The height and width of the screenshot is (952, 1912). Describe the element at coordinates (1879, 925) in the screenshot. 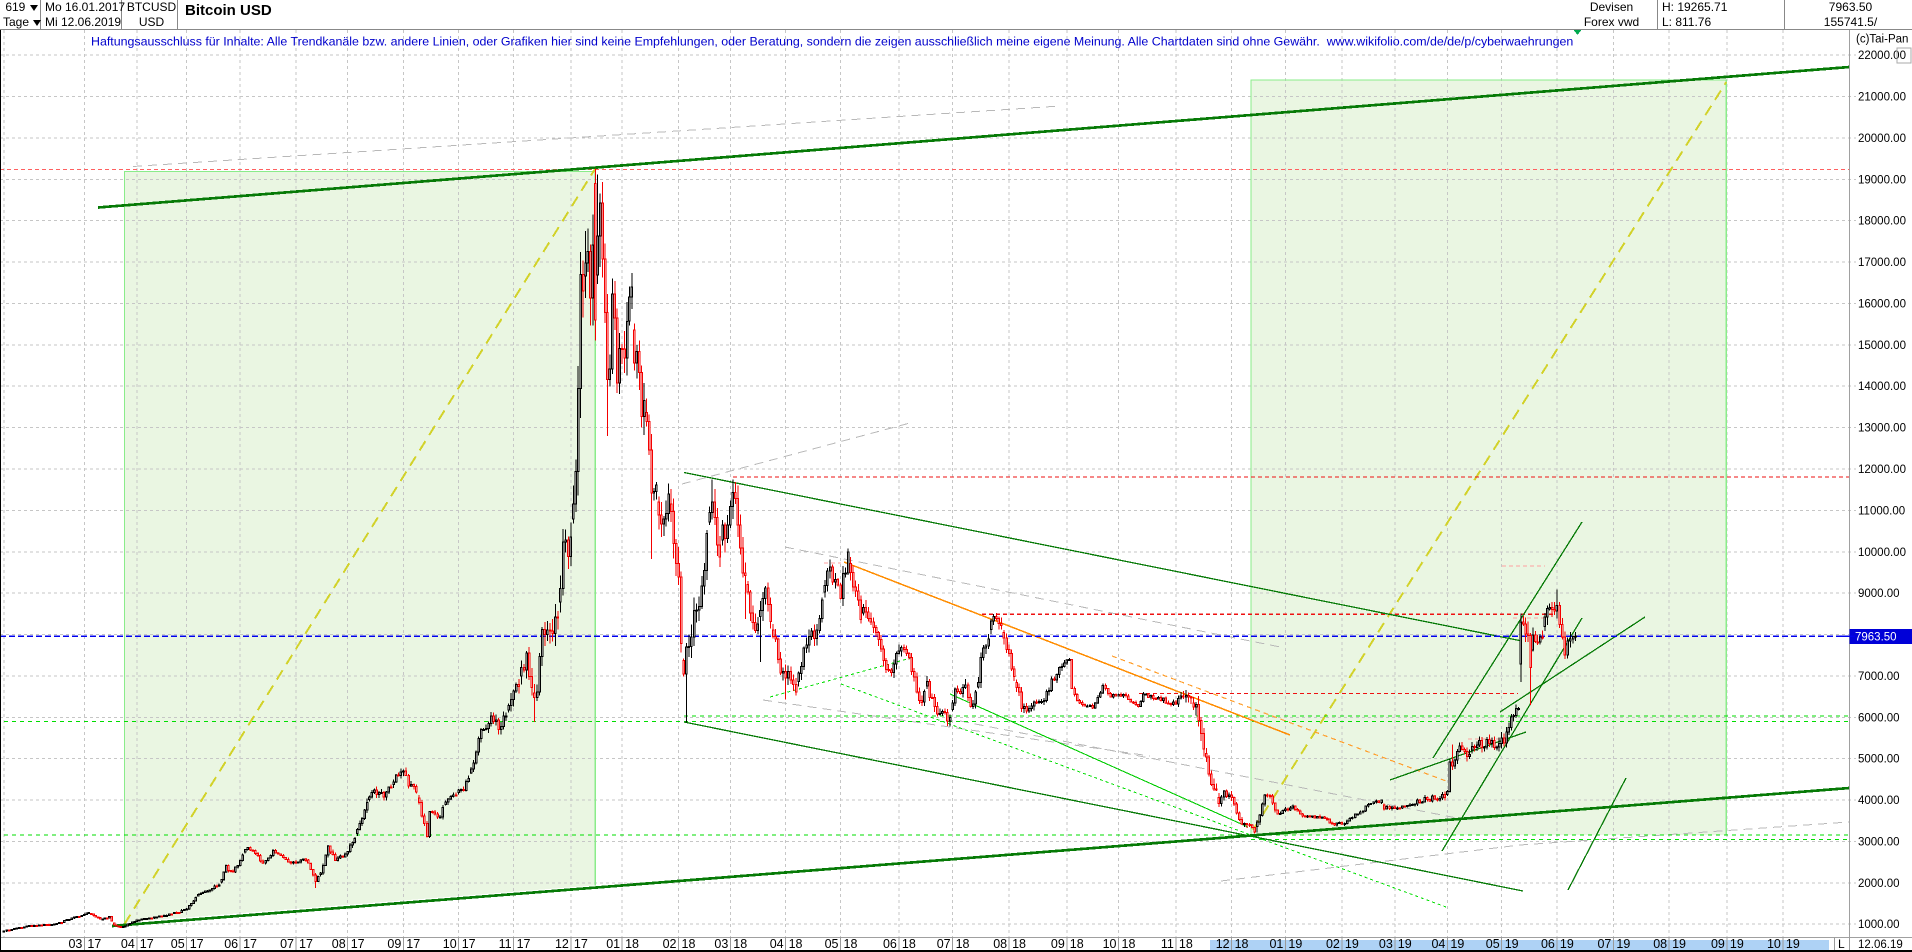

I see `svg-text: 1000.00` at that location.